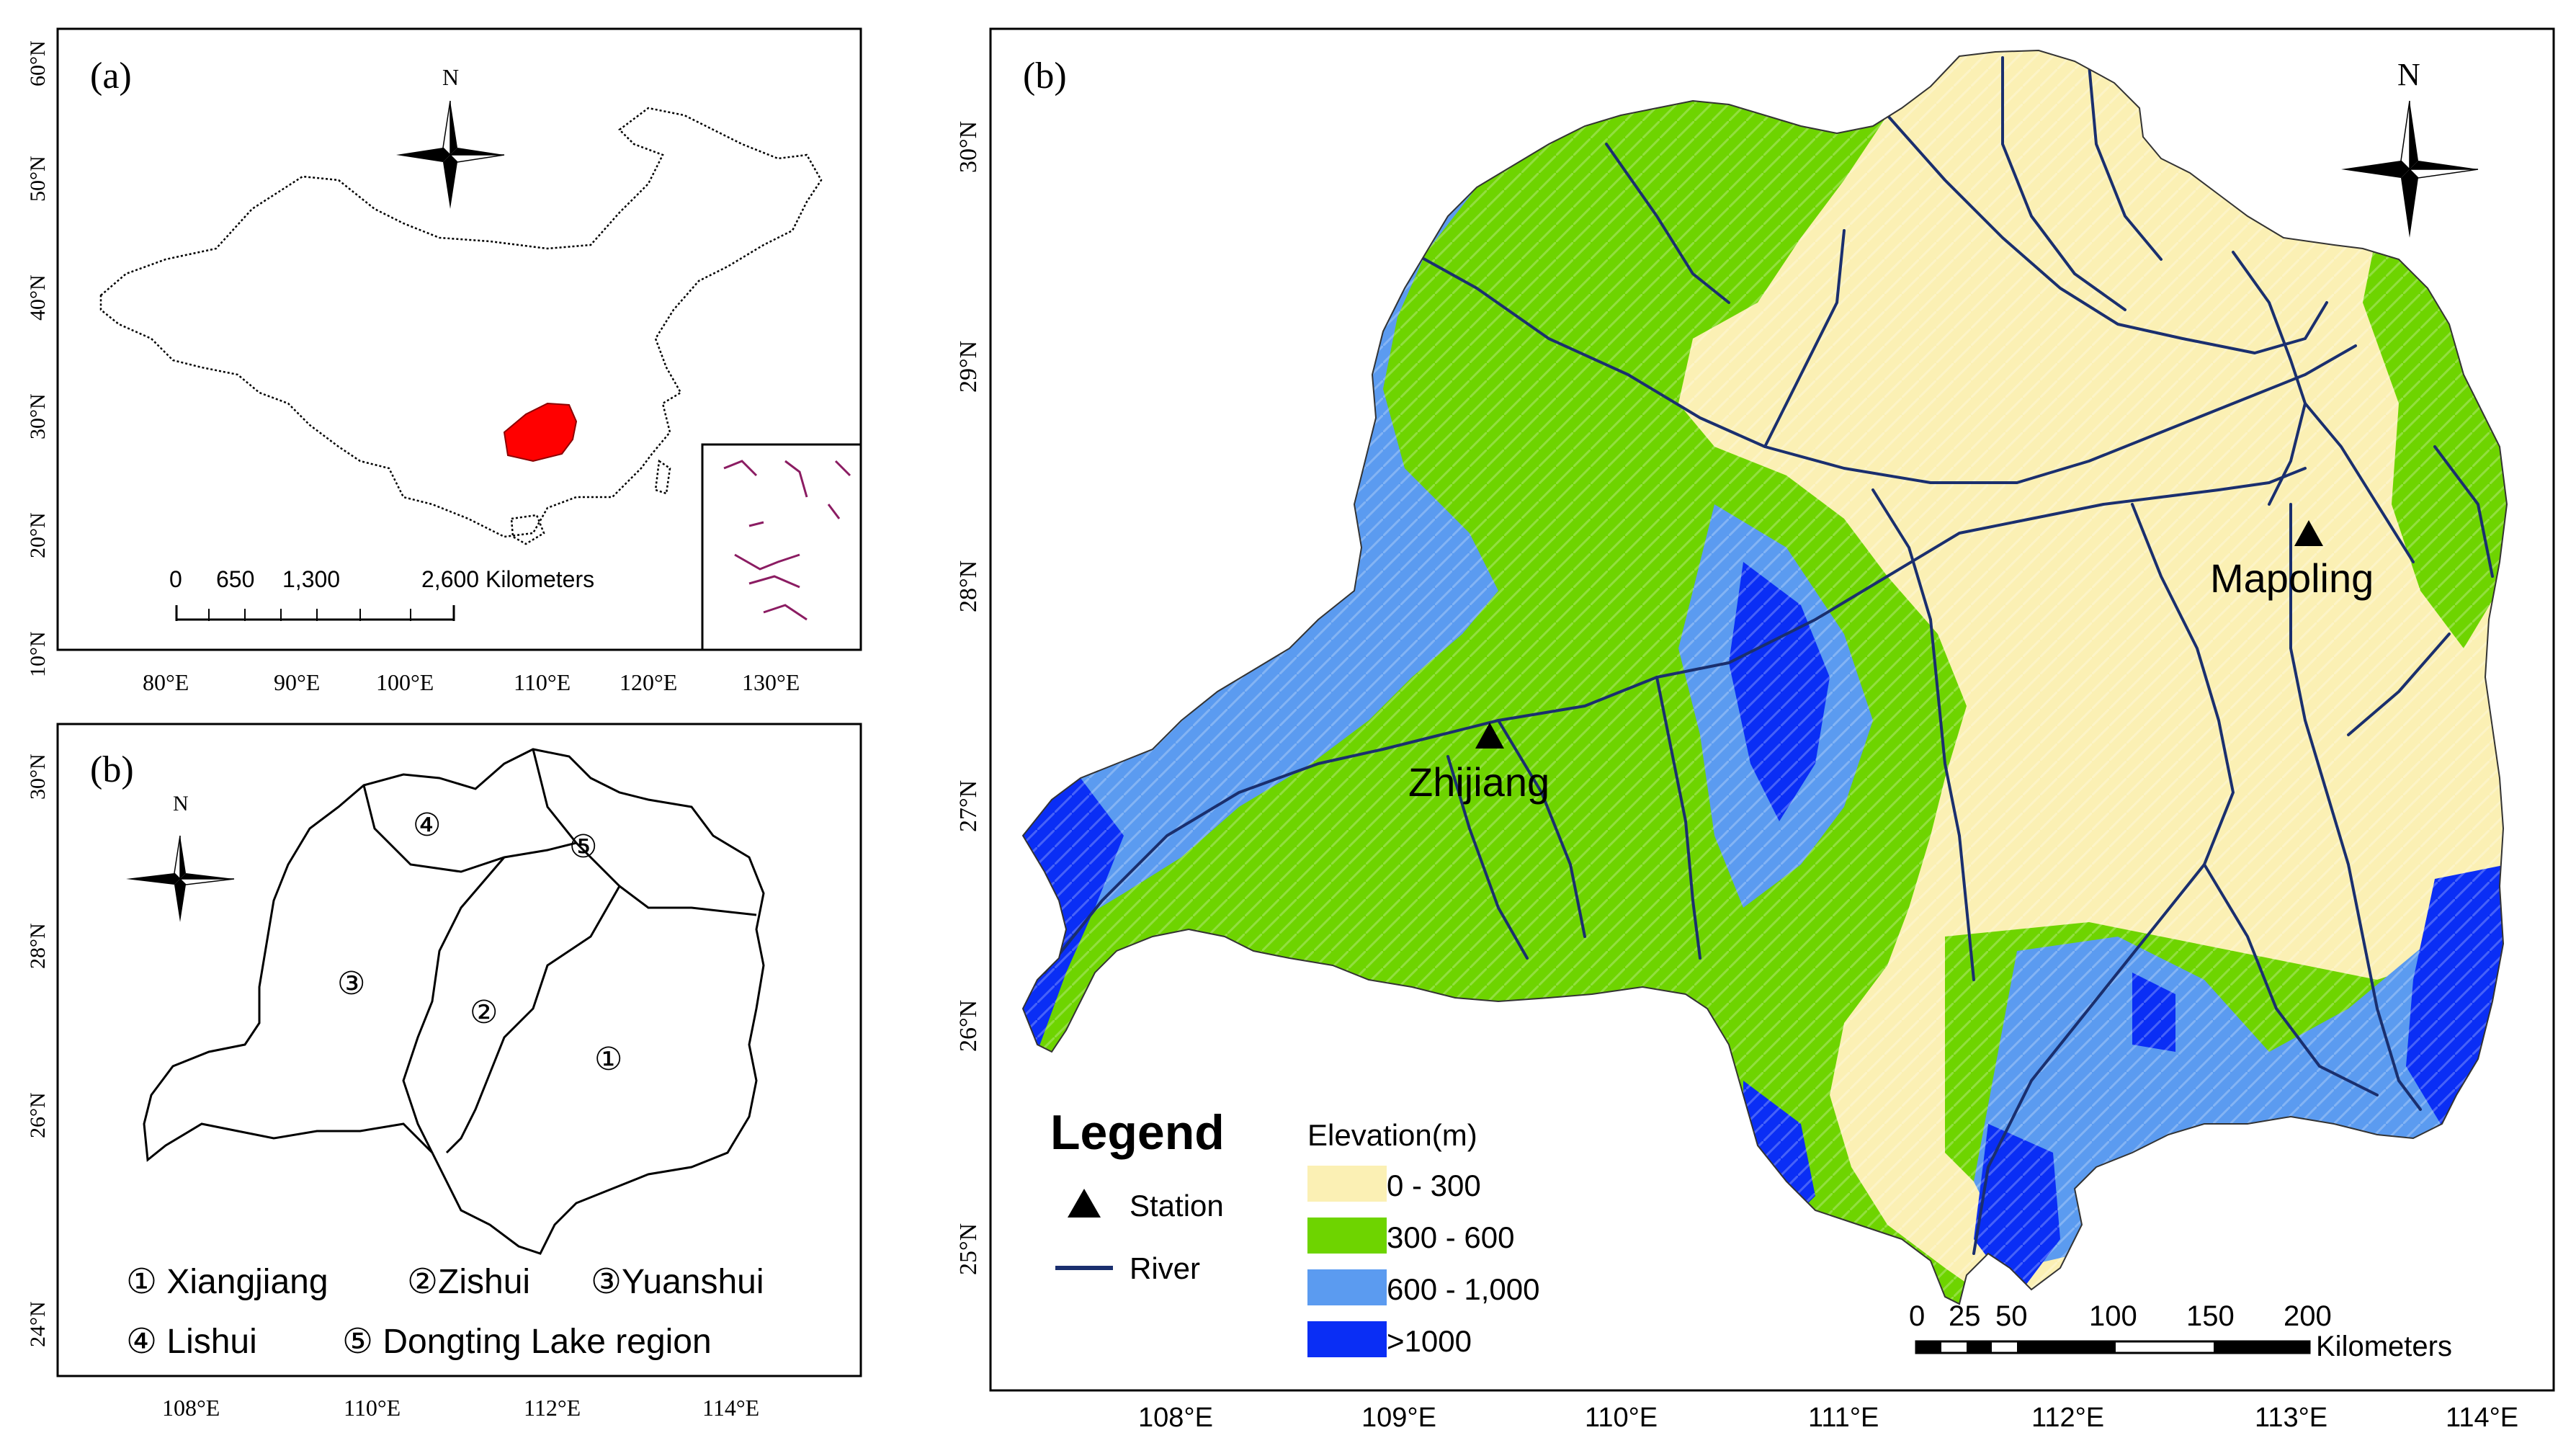 Image resolution: width=2576 pixels, height=1443 pixels. I want to click on lon-tick-br-109: 109°E, so click(1398, 1418).